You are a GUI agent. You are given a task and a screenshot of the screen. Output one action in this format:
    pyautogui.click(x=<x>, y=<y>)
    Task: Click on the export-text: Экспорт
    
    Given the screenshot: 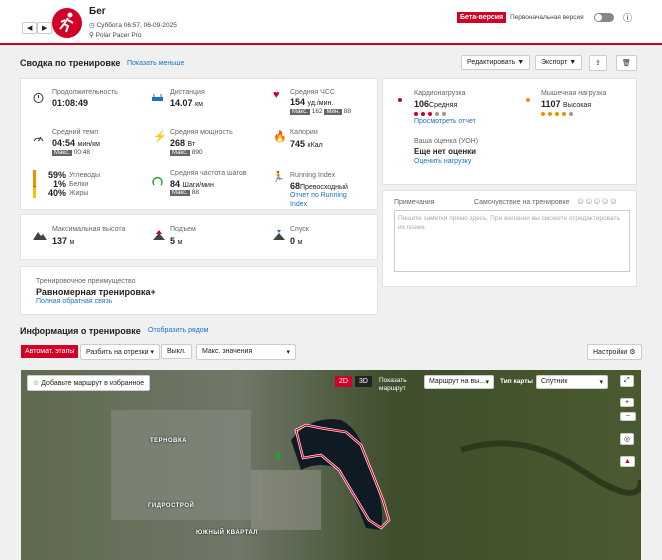 What is the action you would take?
    pyautogui.click(x=554, y=62)
    